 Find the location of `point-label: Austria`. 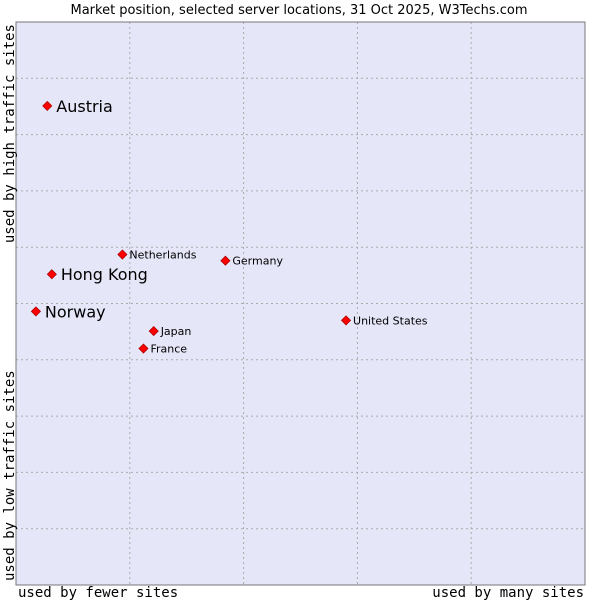

point-label: Austria is located at coordinates (84, 106).